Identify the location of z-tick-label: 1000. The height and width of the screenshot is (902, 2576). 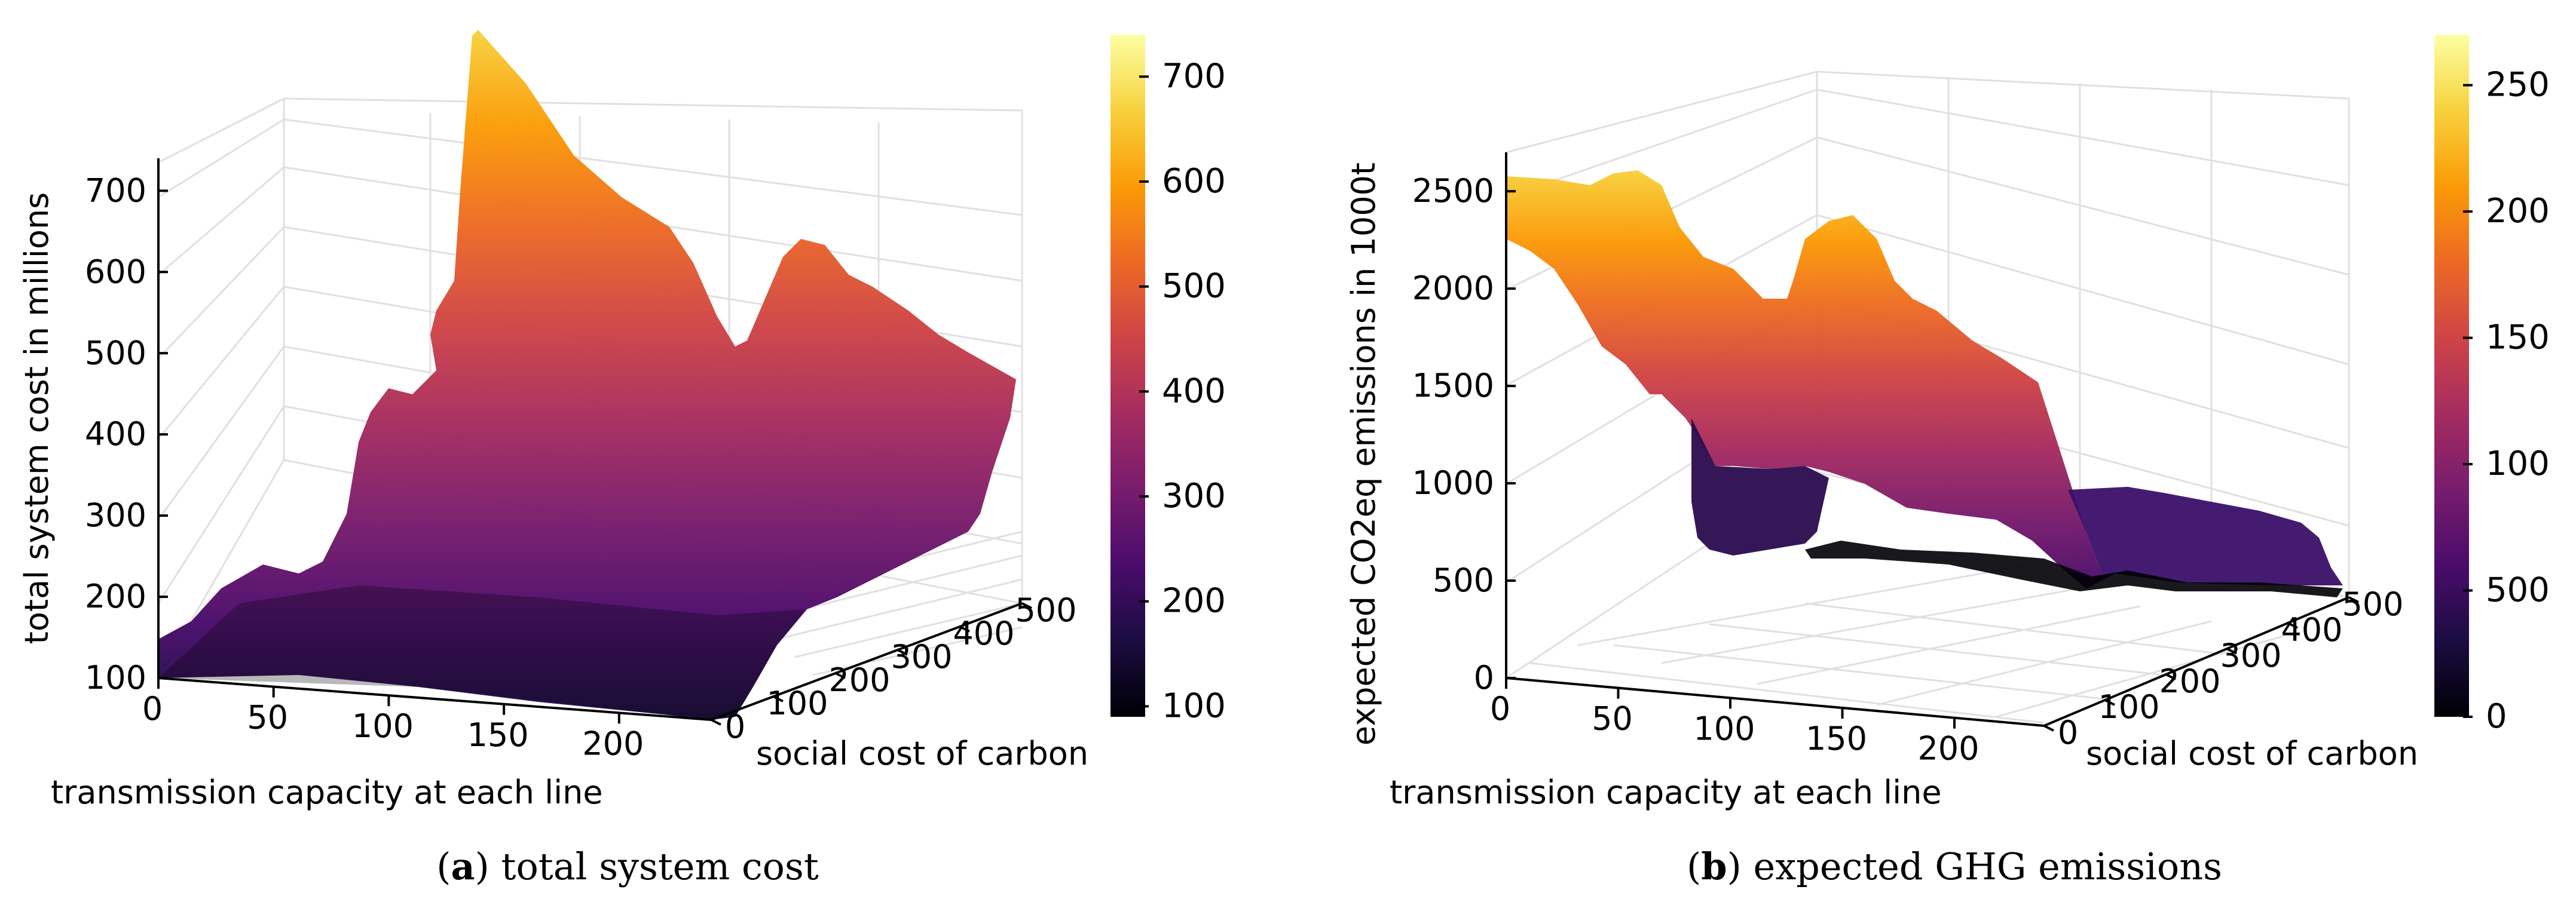
(1453, 483).